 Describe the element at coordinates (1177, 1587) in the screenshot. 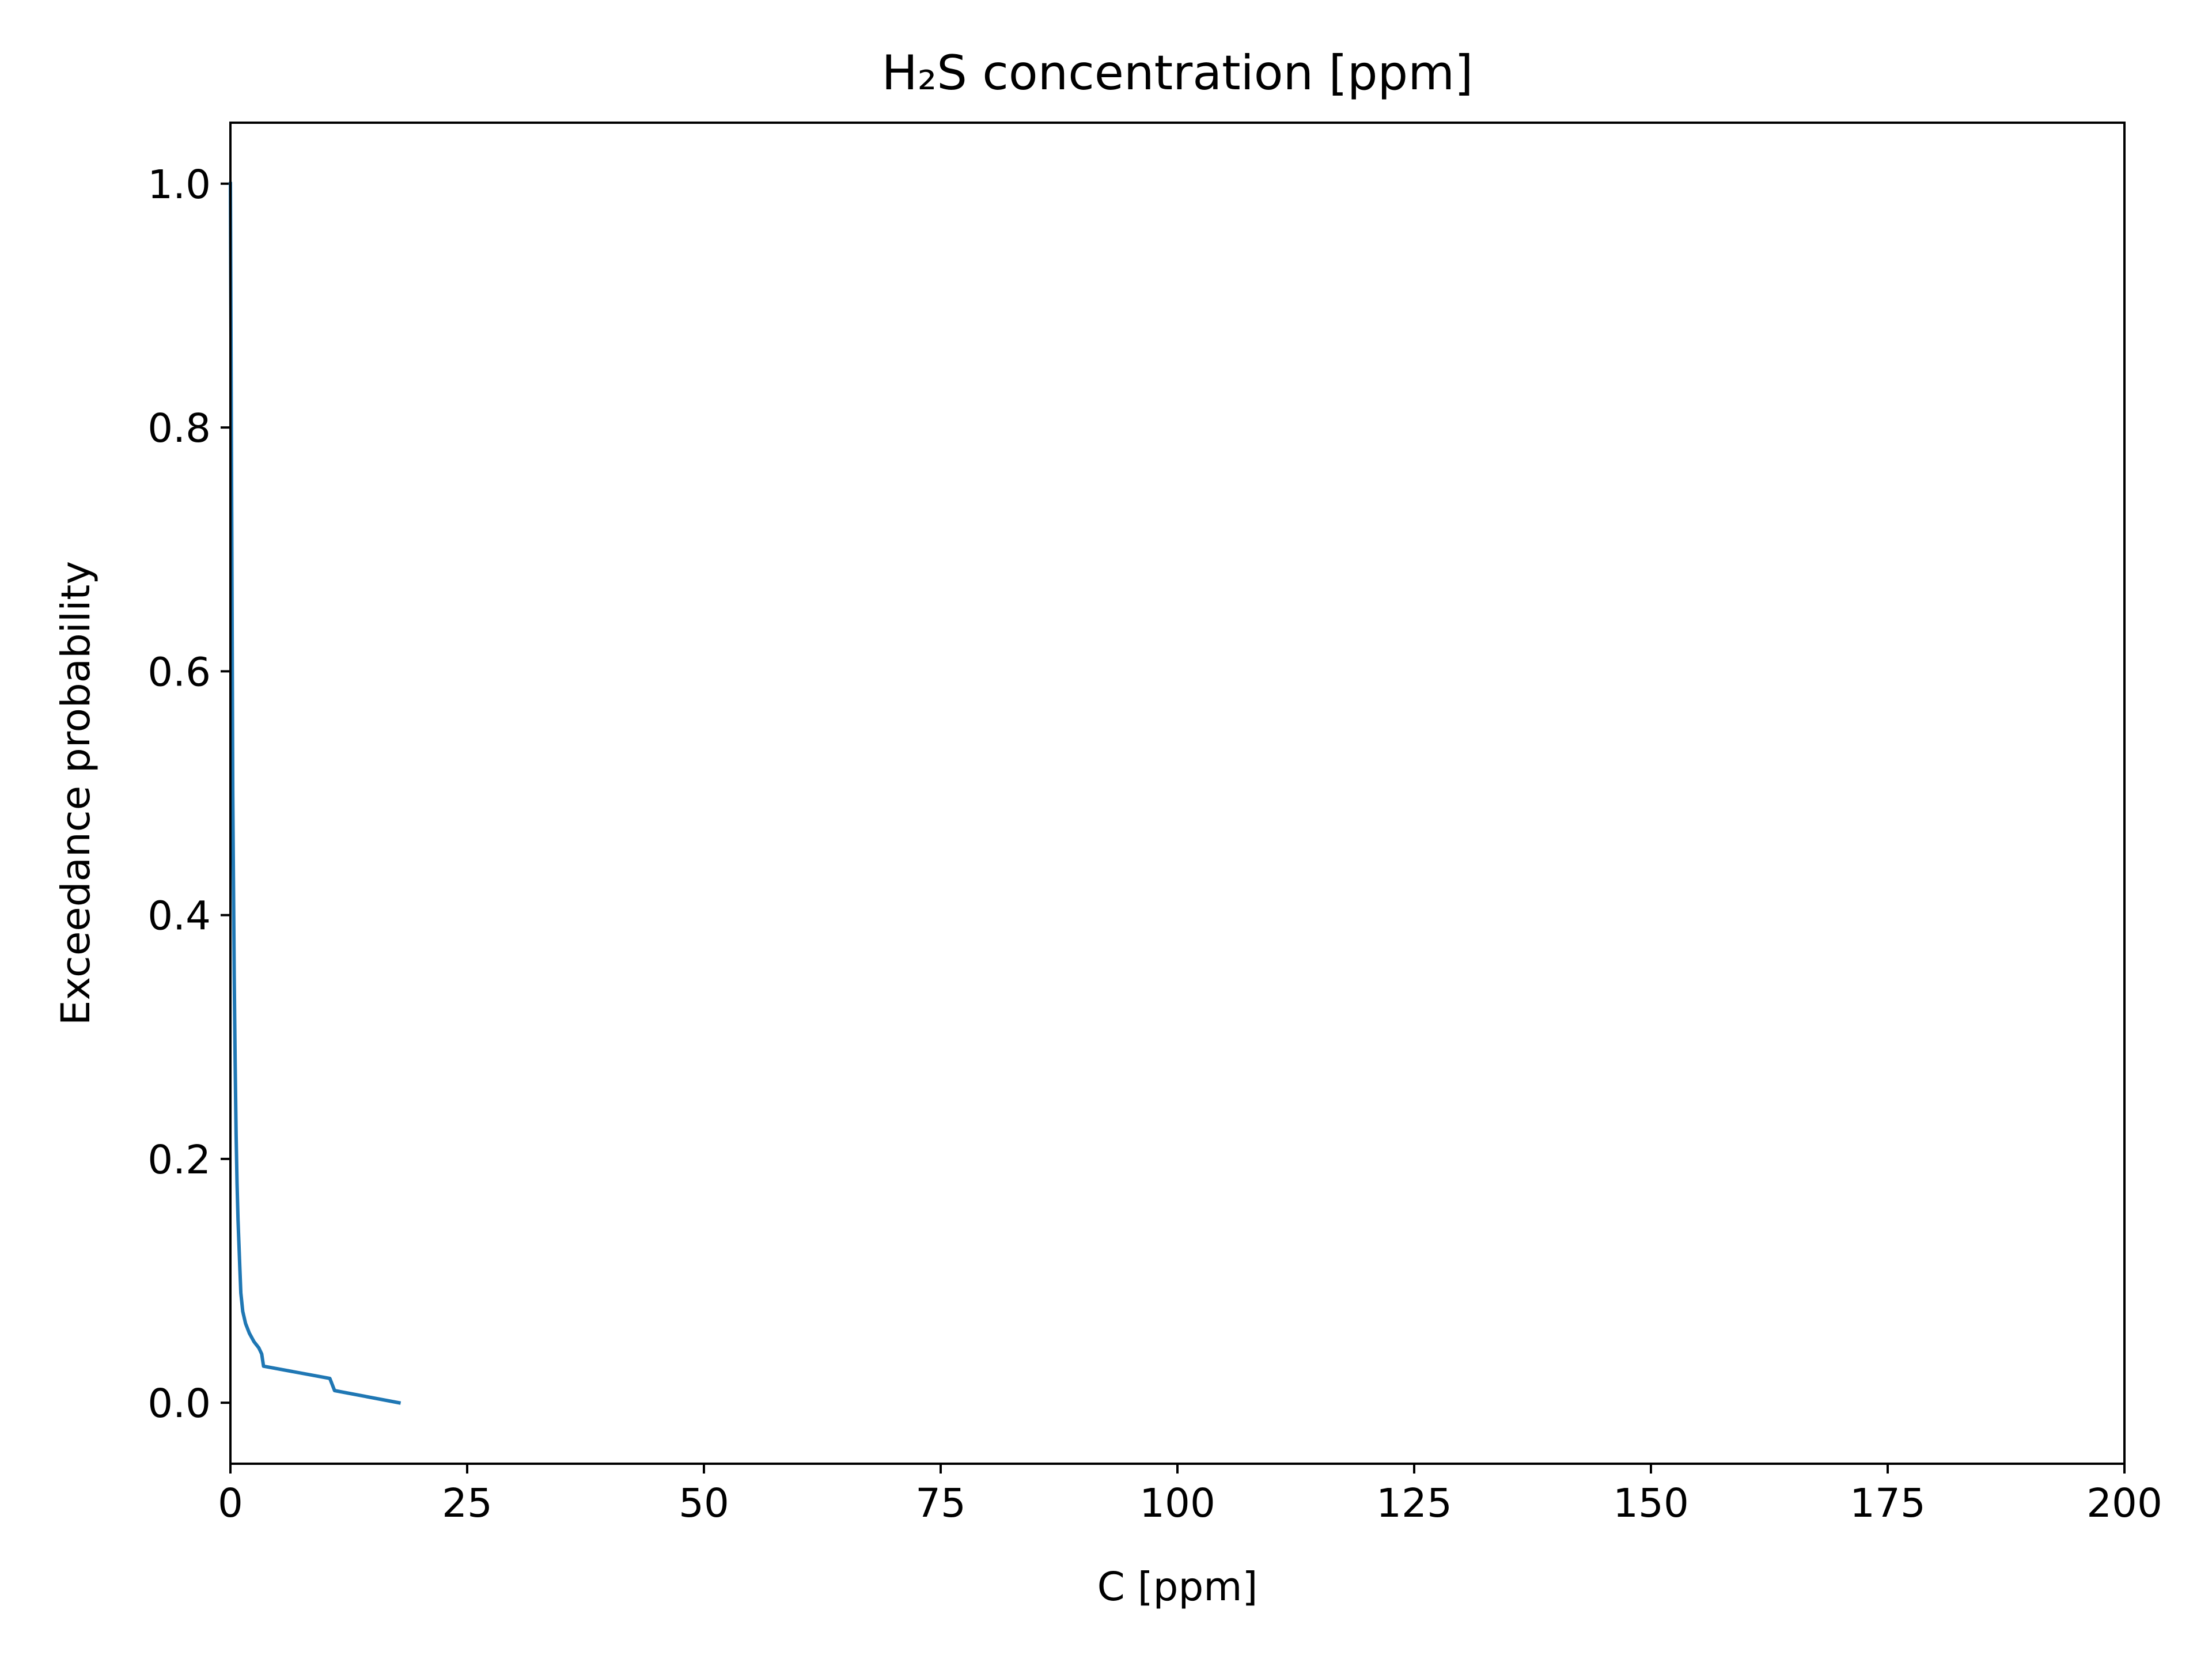

I see `x-axis-title: C [ppm]` at that location.